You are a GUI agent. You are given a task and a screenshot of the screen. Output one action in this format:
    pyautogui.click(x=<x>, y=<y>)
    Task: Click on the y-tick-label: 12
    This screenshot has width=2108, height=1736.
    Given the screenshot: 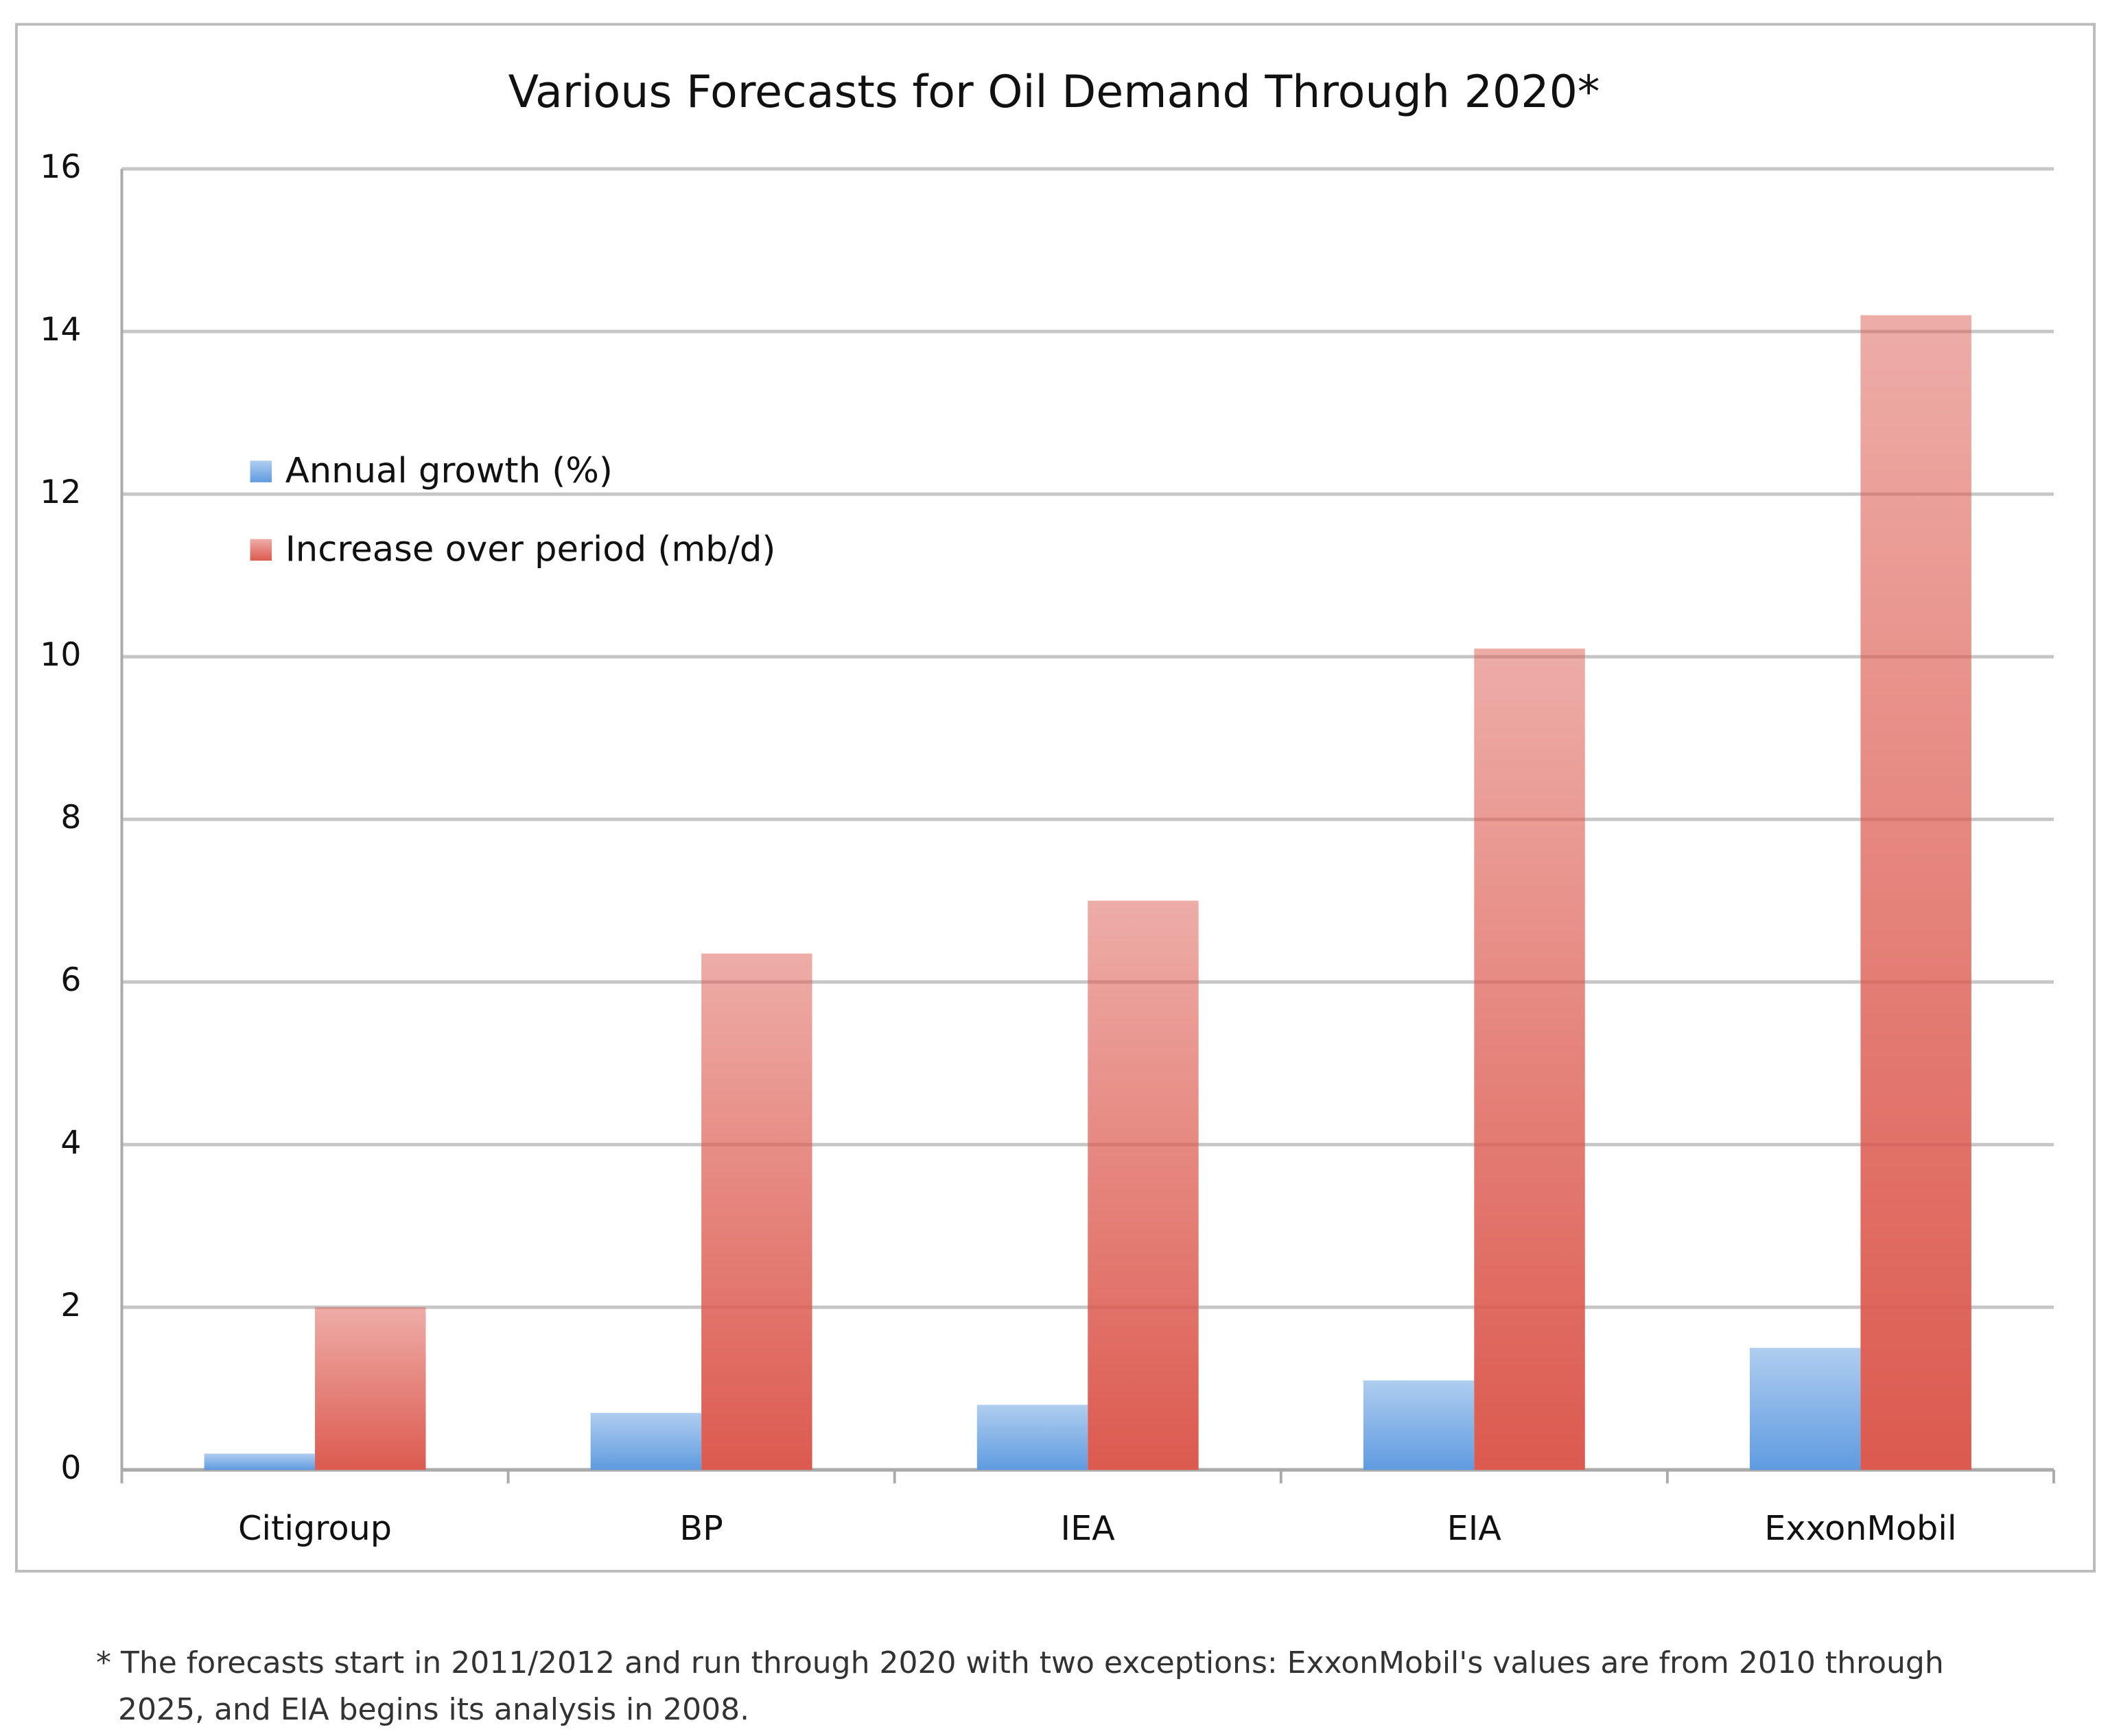 What is the action you would take?
    pyautogui.click(x=60, y=492)
    